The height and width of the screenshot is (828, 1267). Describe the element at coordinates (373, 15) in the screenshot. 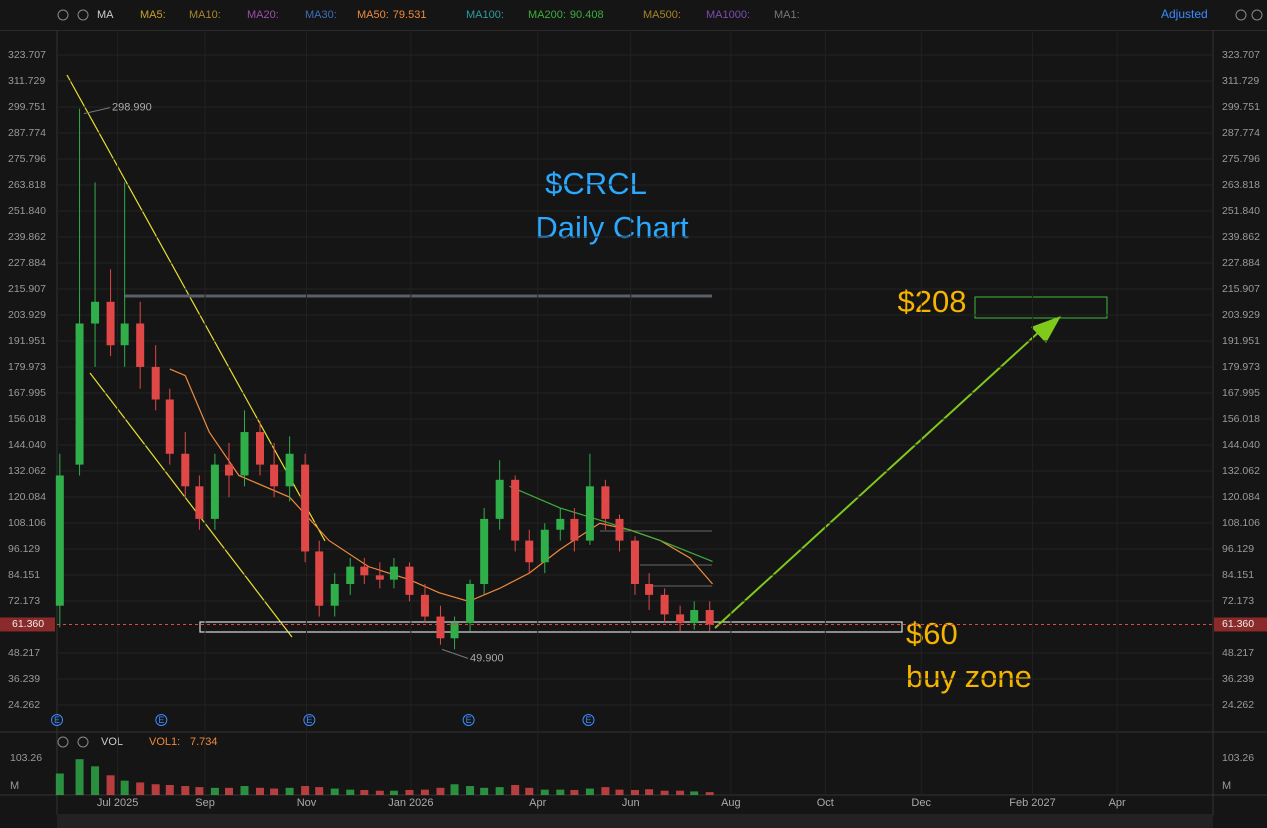

I see `ma-label: MA50:` at that location.